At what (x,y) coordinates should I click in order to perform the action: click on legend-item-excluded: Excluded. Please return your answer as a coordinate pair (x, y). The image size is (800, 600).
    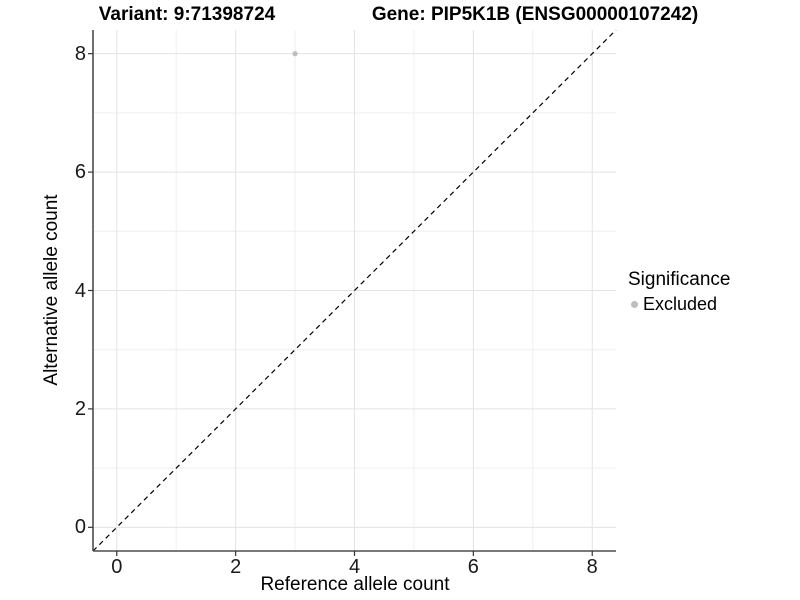
    Looking at the image, I should click on (679, 304).